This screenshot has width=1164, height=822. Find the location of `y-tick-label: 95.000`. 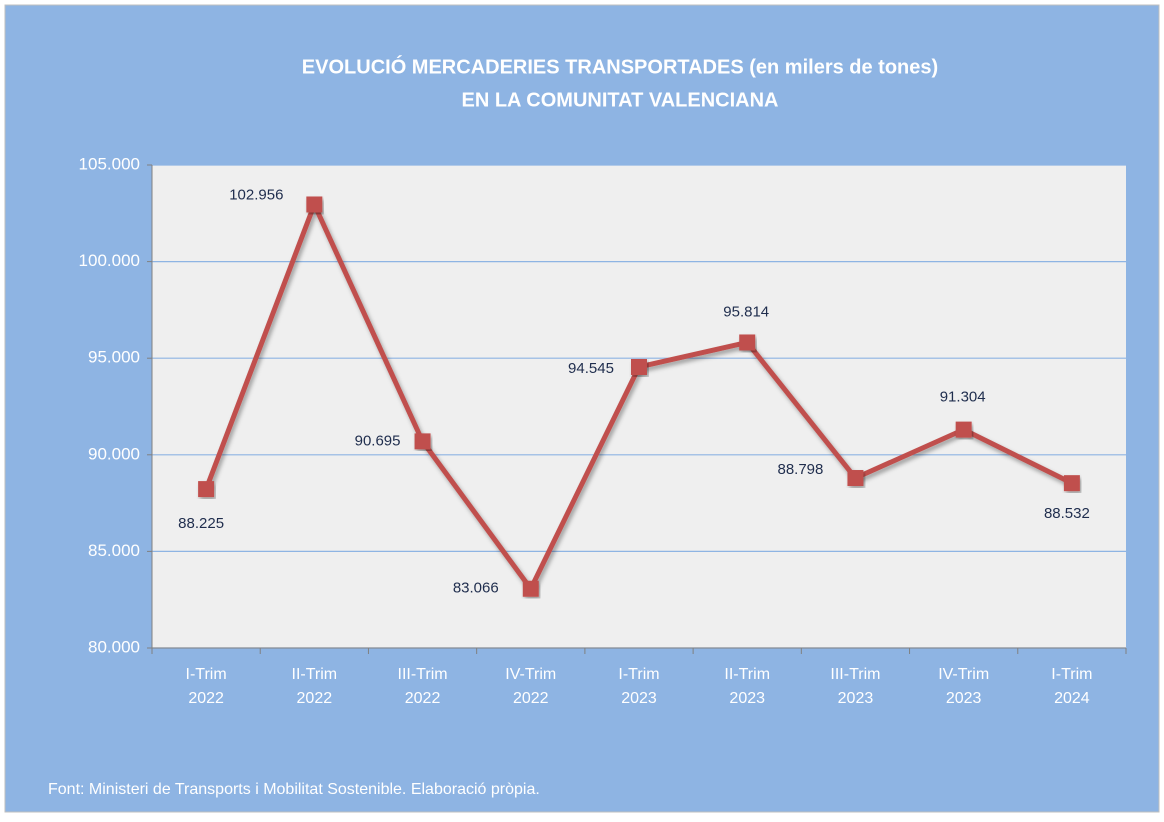

y-tick-label: 95.000 is located at coordinates (114, 357).